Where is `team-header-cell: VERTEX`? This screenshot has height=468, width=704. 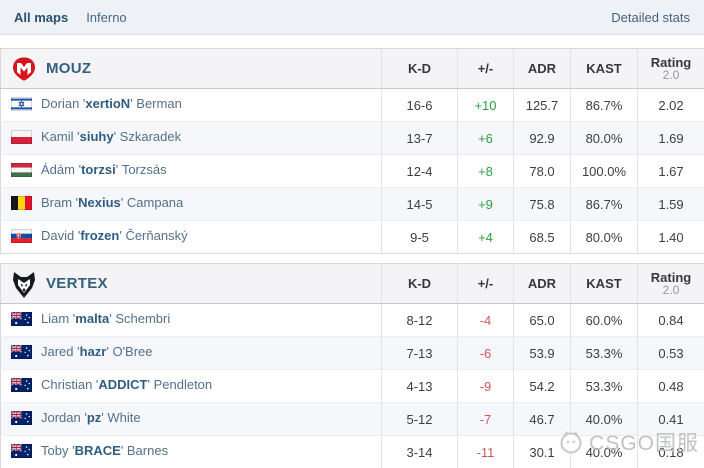
team-header-cell: VERTEX is located at coordinates (191, 283).